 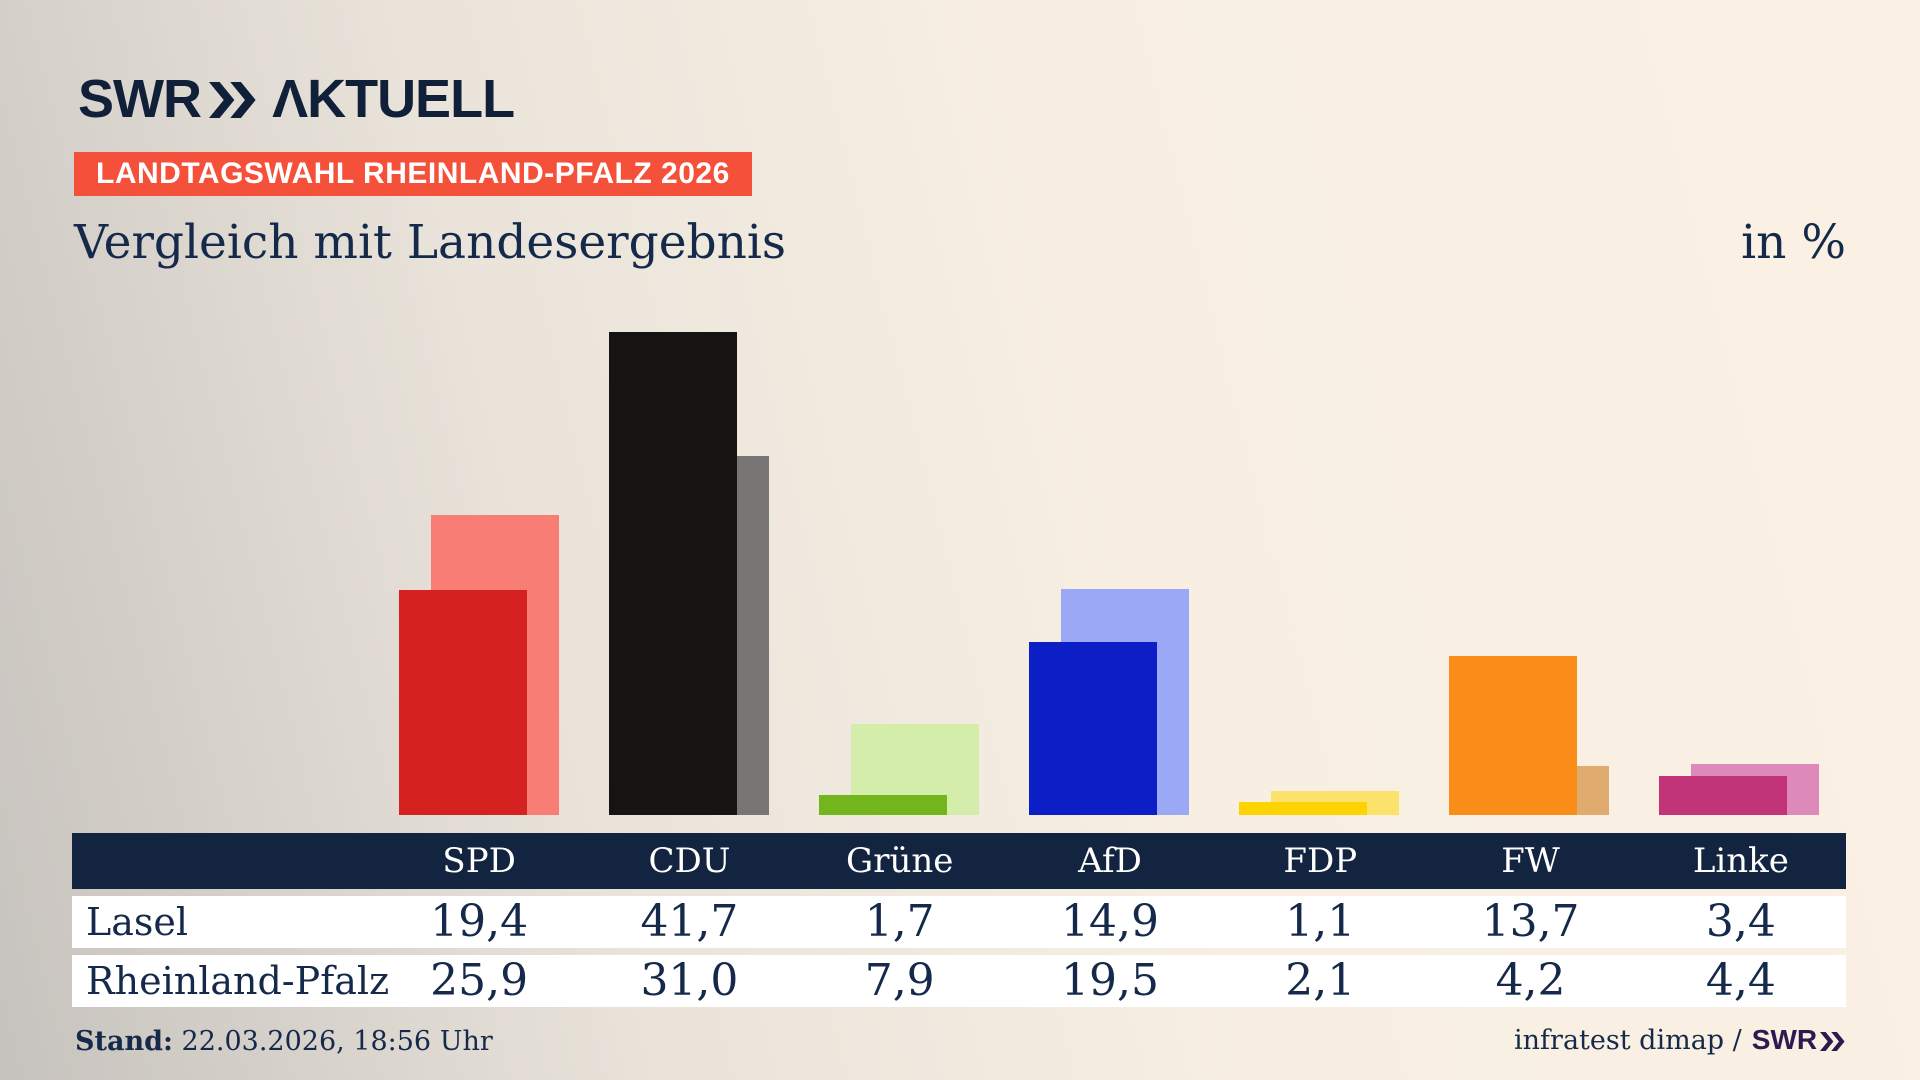 What do you see at coordinates (337, 1041) in the screenshot?
I see `stand-value: 22.03.2026, 18:56 Uhr` at bounding box center [337, 1041].